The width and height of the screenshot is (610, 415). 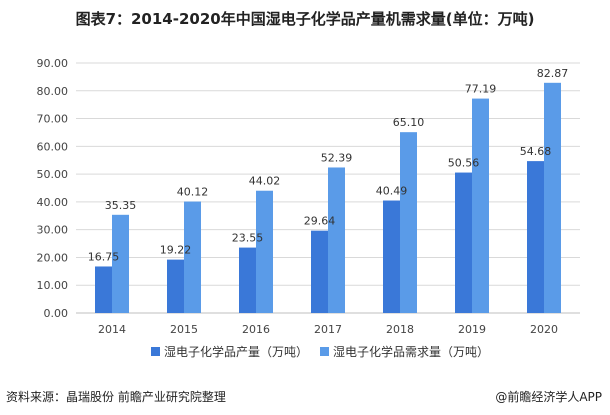 I want to click on y-tick-label: 20.00, so click(x=53, y=257).